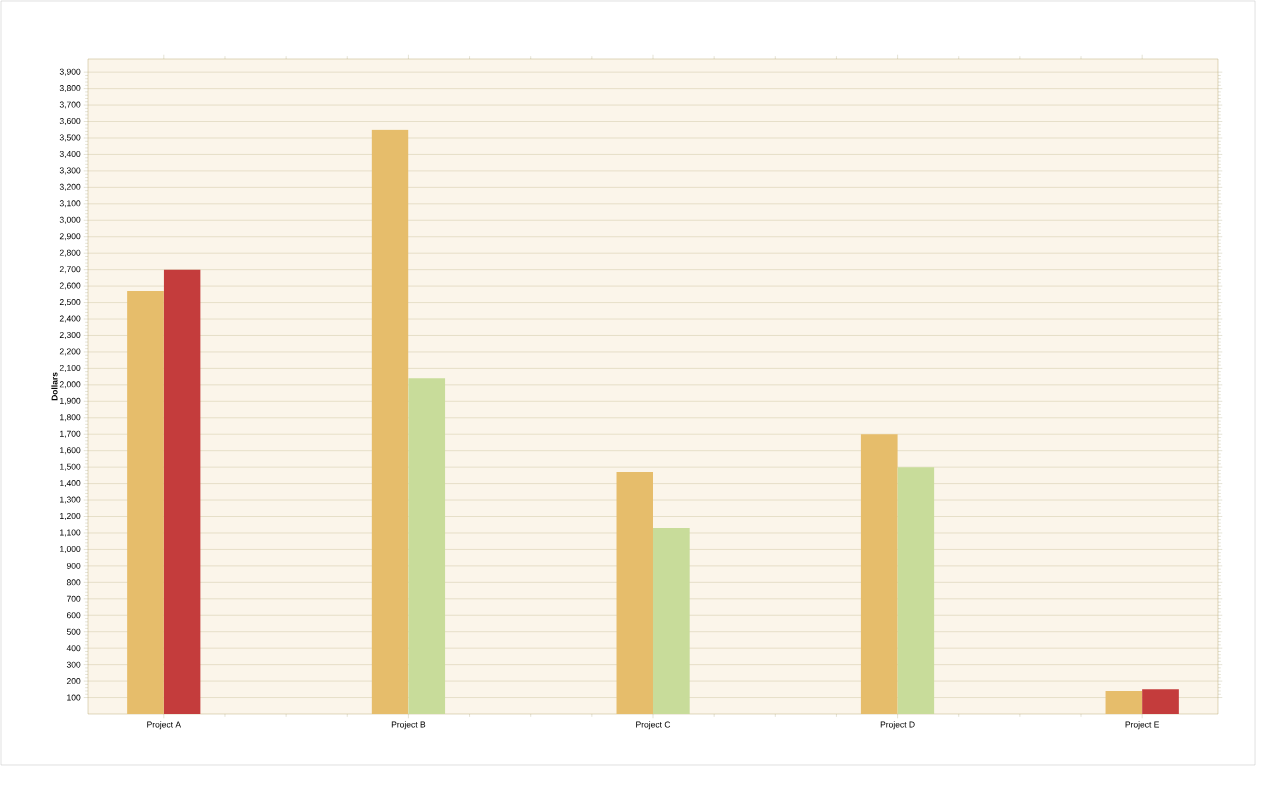 Image resolution: width=1276 pixels, height=785 pixels. What do you see at coordinates (164, 725) in the screenshot?
I see `x-tick-label: Project A` at bounding box center [164, 725].